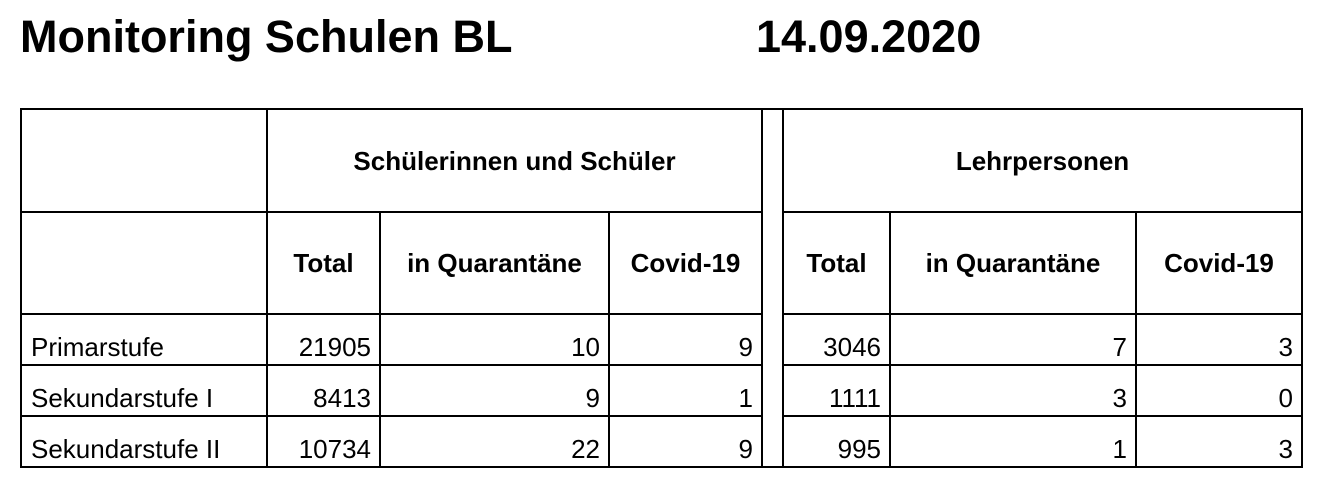 This screenshot has height=480, width=1318. I want to click on cell-students-quarantine: 10, so click(494, 339).